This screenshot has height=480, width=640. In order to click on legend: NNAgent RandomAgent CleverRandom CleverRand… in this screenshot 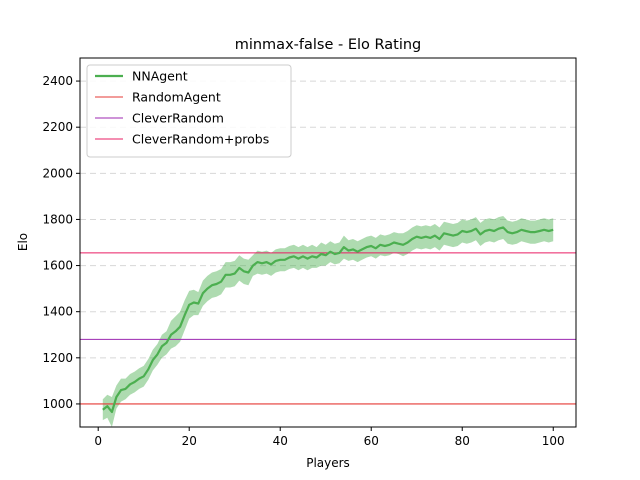, I will do `click(189, 111)`.